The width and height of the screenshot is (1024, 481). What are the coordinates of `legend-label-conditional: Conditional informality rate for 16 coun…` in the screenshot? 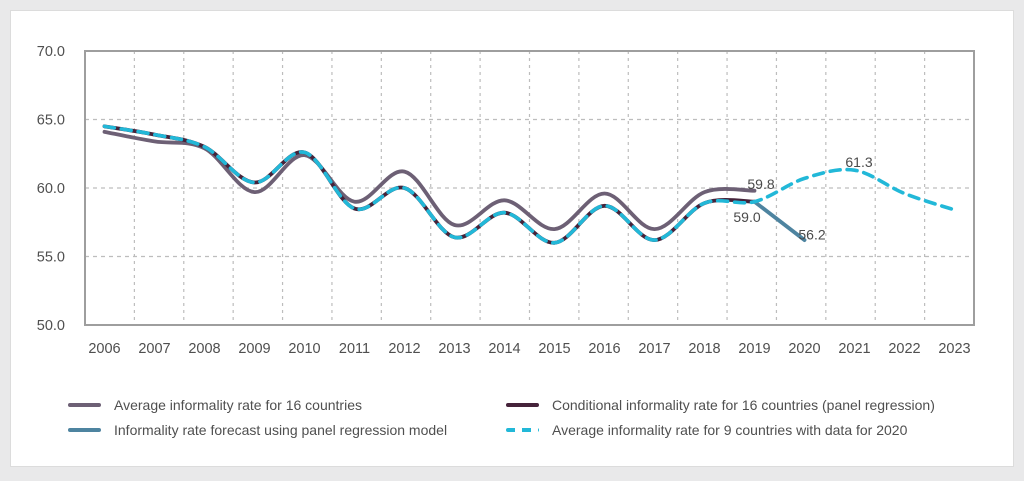 It's located at (743, 404).